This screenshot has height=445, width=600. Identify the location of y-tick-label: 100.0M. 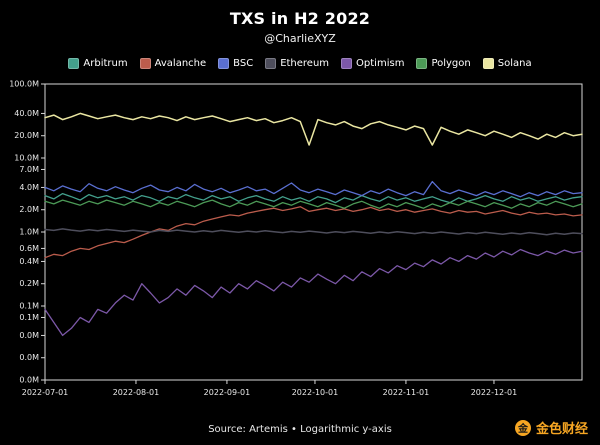
(24, 84).